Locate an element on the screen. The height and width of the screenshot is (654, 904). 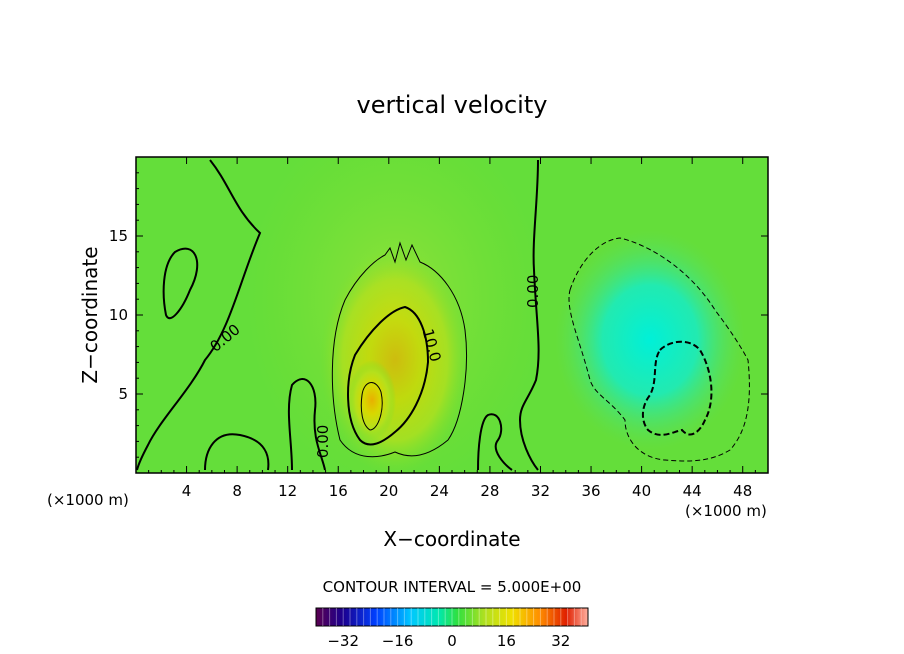
x-tick-label: 12 is located at coordinates (287, 491).